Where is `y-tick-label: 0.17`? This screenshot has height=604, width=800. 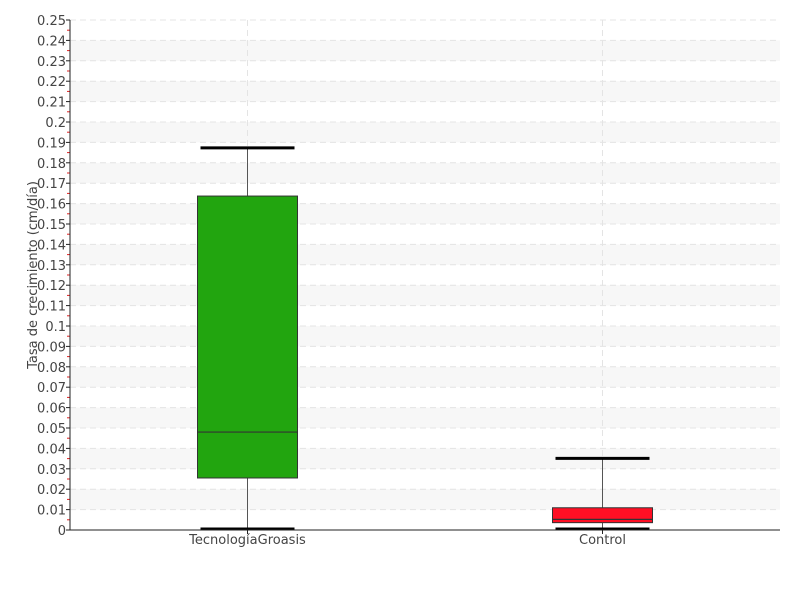 y-tick-label: 0.17 is located at coordinates (51, 184).